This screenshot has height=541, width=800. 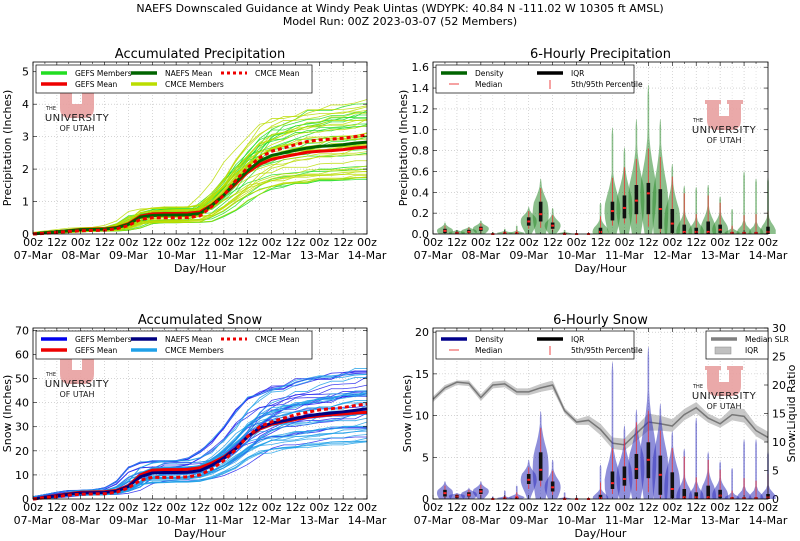 I want to click on legend-label: Density, so click(x=489, y=73).